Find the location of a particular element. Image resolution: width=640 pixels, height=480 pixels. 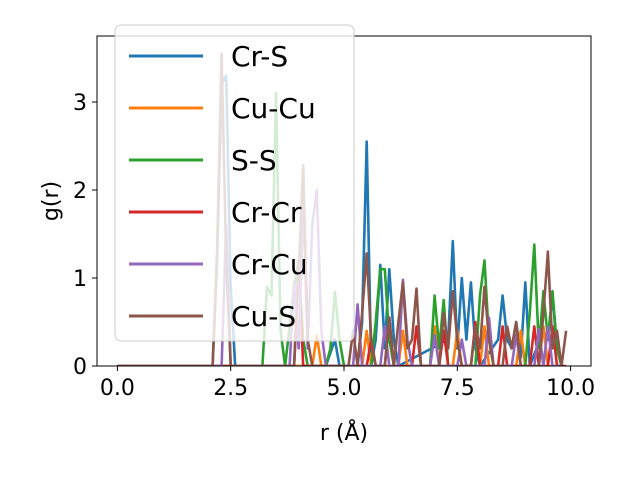

x-tick-label: 5.0 is located at coordinates (344, 388).